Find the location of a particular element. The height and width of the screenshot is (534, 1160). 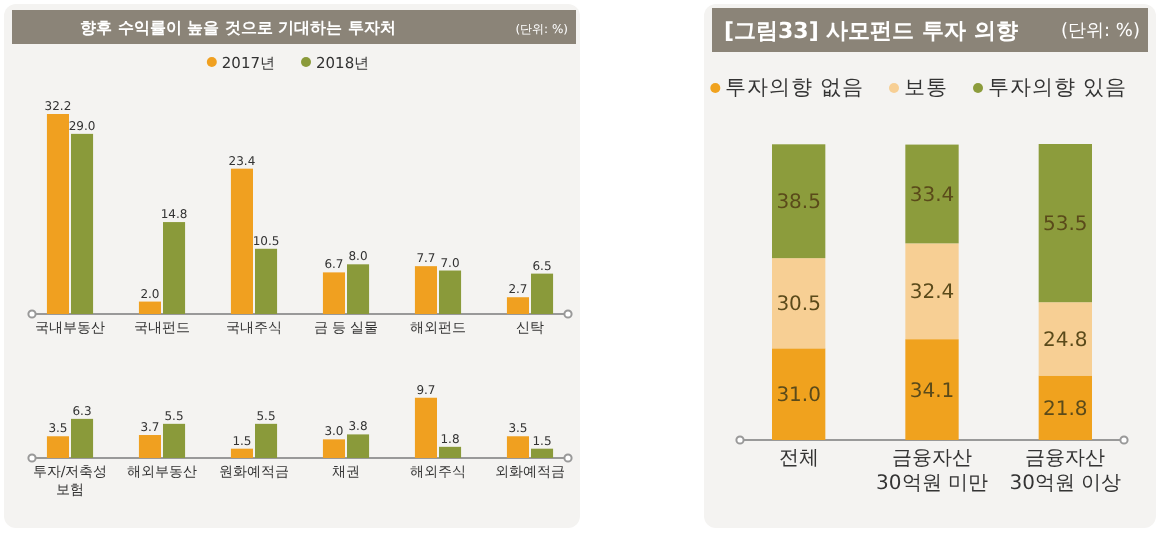

data-label: 32.4 is located at coordinates (932, 293).